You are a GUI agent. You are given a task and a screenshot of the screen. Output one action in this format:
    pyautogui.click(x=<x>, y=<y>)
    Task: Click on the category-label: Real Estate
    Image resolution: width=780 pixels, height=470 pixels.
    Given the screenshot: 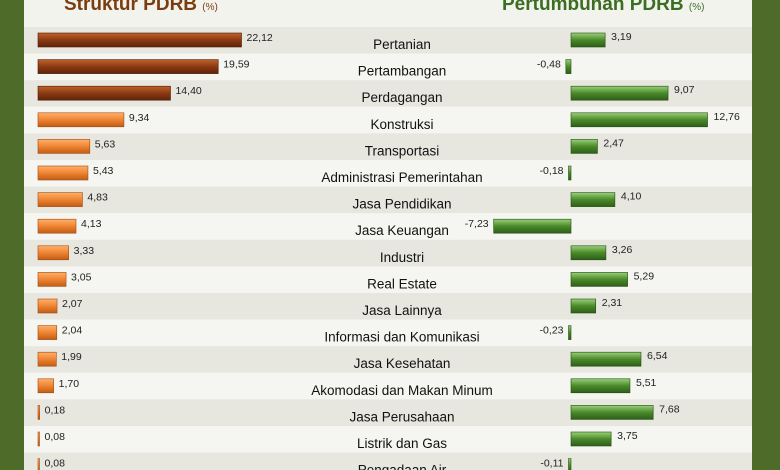 What is the action you would take?
    pyautogui.click(x=402, y=283)
    